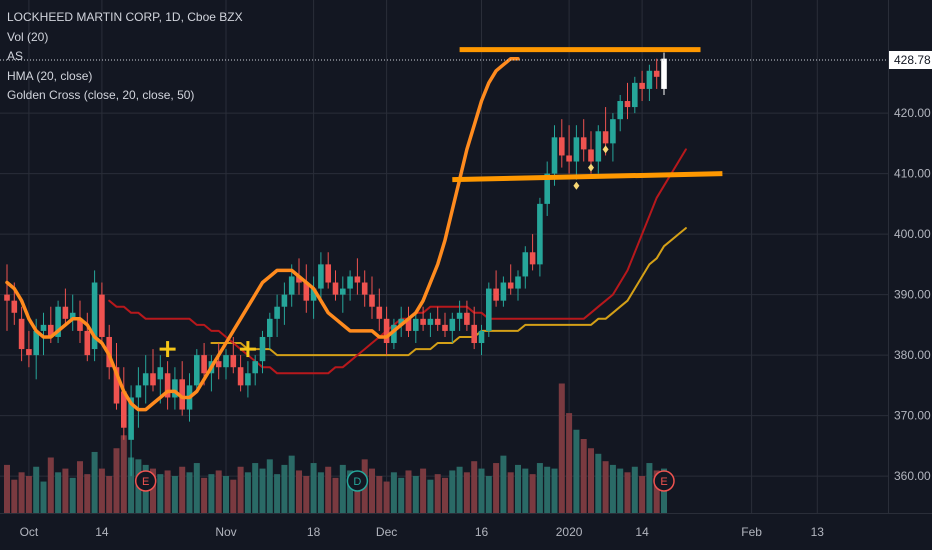 Image resolution: width=932 pixels, height=550 pixels. I want to click on time-tick-label: 2020, so click(569, 532).